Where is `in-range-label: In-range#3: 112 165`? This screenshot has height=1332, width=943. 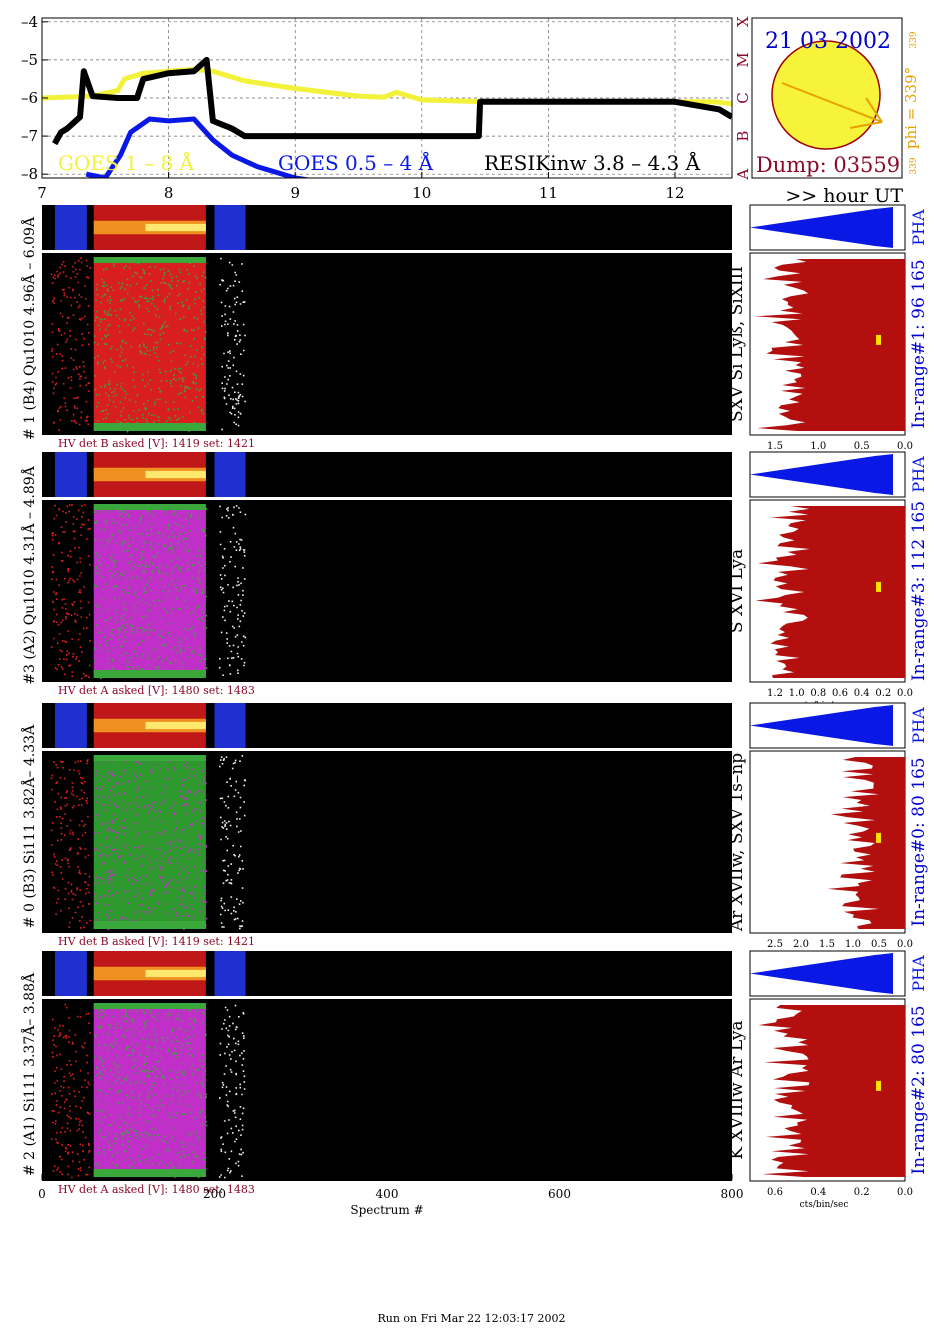 in-range-label: In-range#3: 112 165 is located at coordinates (919, 591).